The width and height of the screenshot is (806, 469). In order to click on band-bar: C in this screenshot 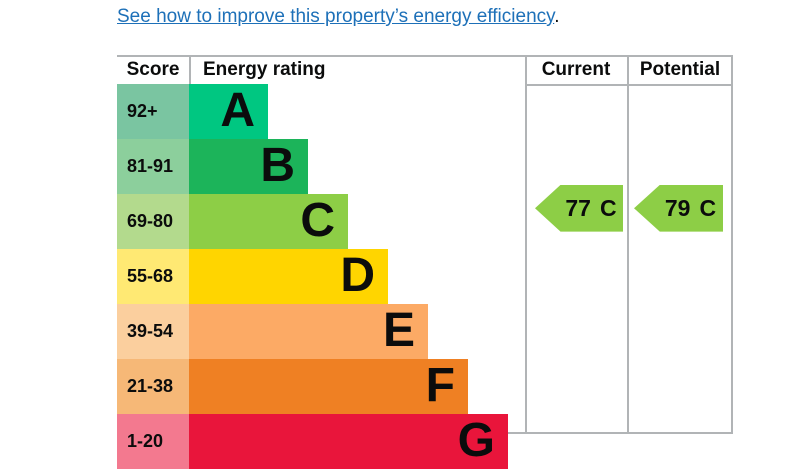, I will do `click(268, 221)`.